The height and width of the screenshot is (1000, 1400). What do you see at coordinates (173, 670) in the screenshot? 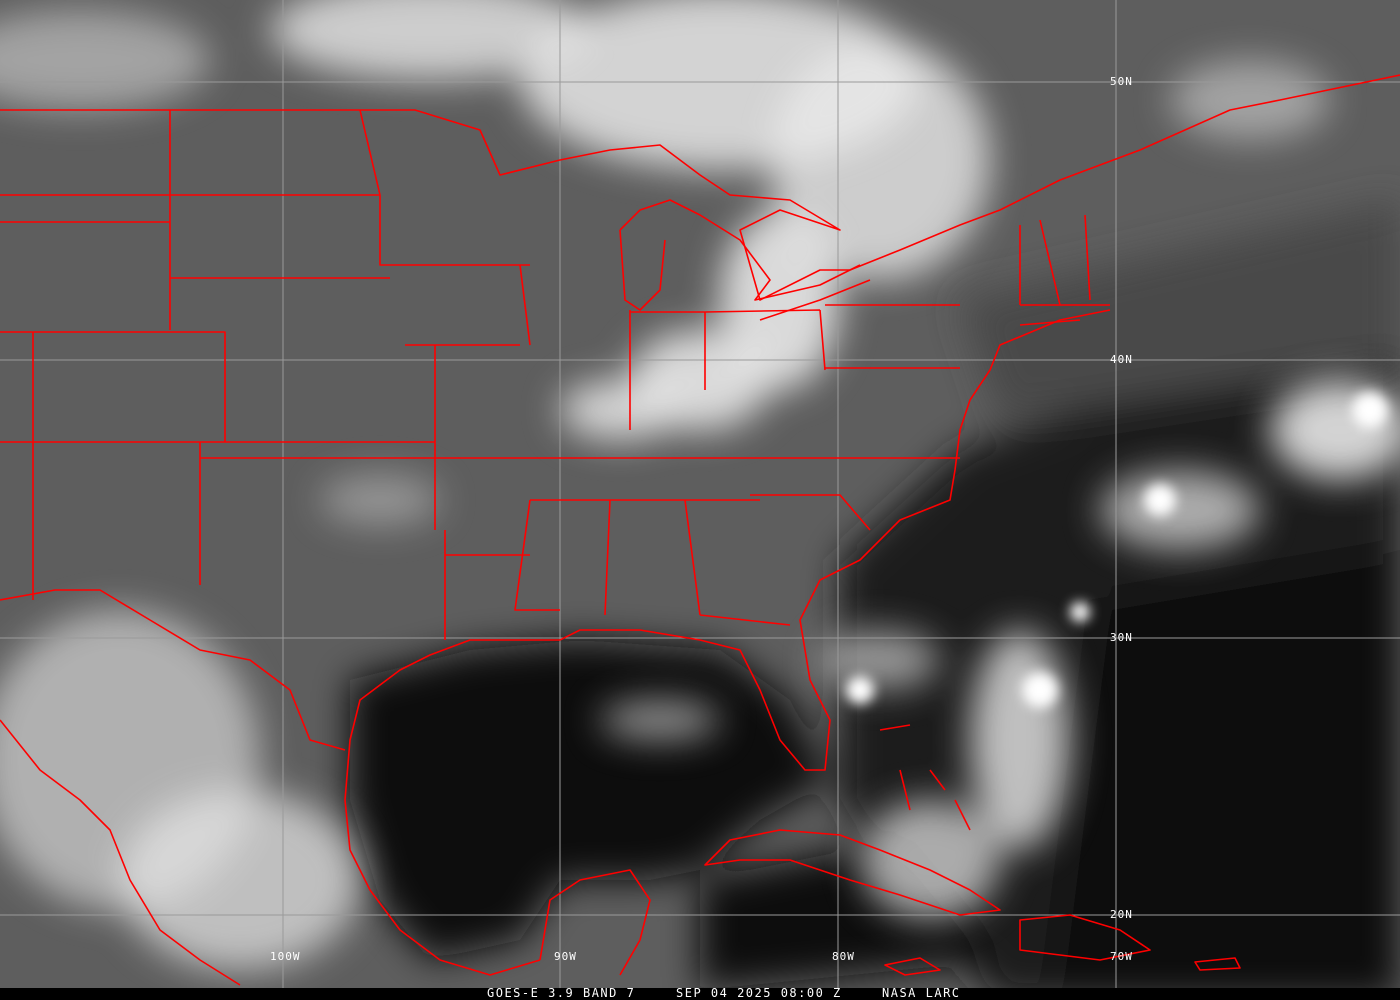
I see `mexico-border` at bounding box center [173, 670].